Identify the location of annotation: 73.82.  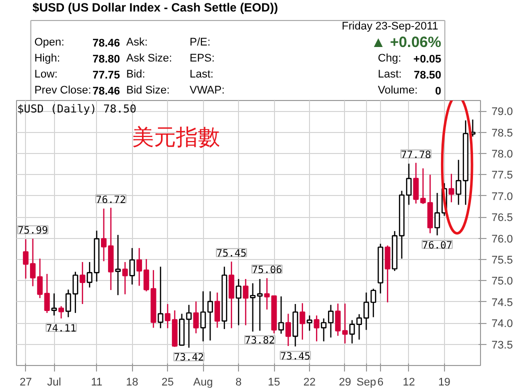
(259, 341).